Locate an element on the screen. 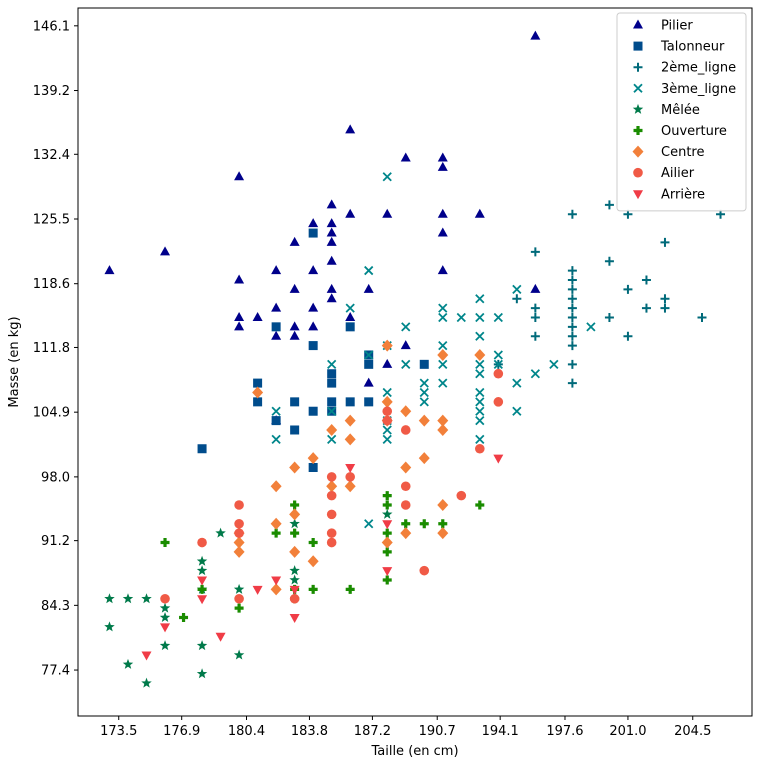 The height and width of the screenshot is (763, 763). y-axis-label: Masse (en kg) is located at coordinates (14, 361).